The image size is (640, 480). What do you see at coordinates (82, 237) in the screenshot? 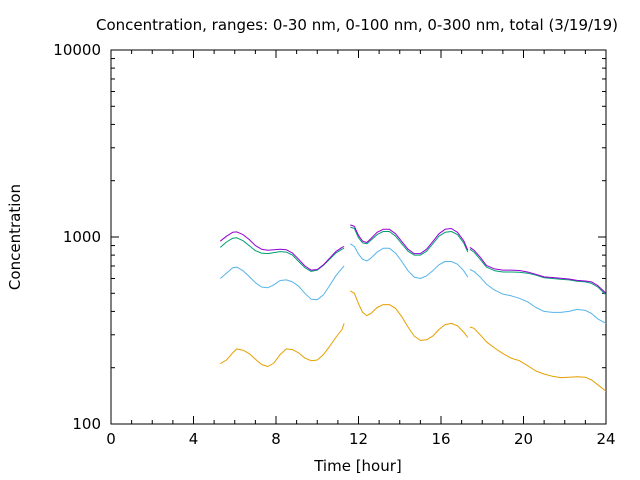
I see `y-tick-label: 1000` at bounding box center [82, 237].